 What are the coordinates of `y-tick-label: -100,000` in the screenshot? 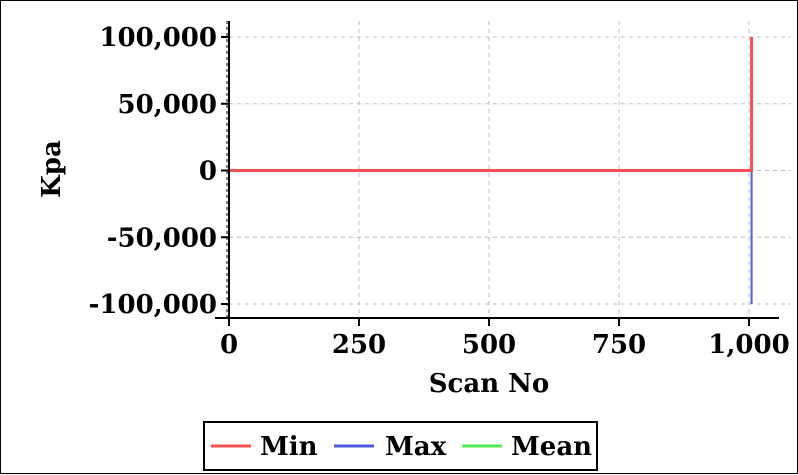 It's located at (153, 305).